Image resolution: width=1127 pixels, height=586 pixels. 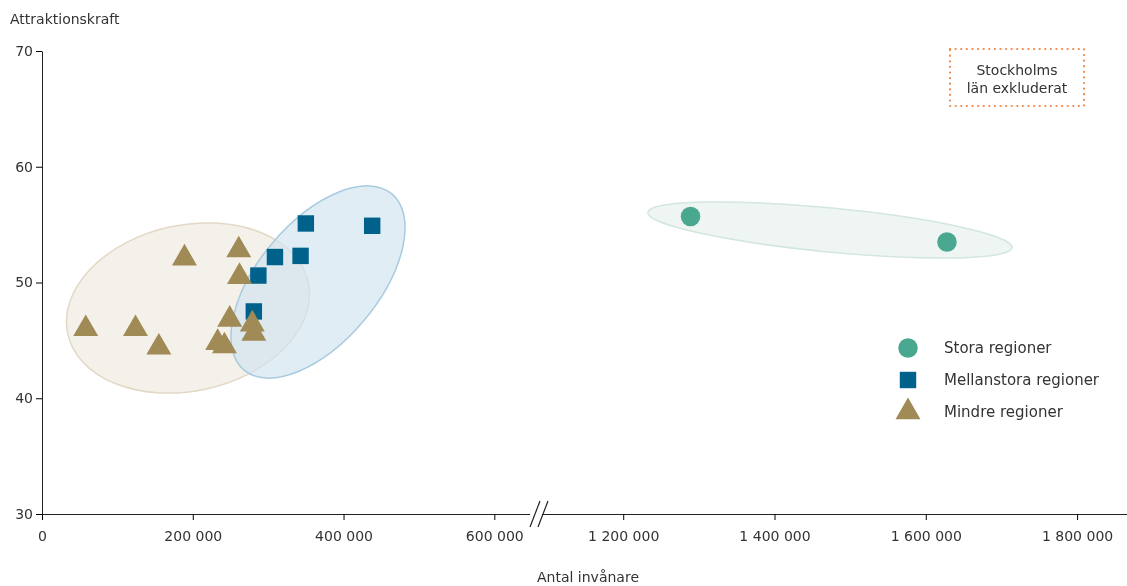 What do you see at coordinates (1004, 412) in the screenshot?
I see `legend-label: Mindre regioner` at bounding box center [1004, 412].